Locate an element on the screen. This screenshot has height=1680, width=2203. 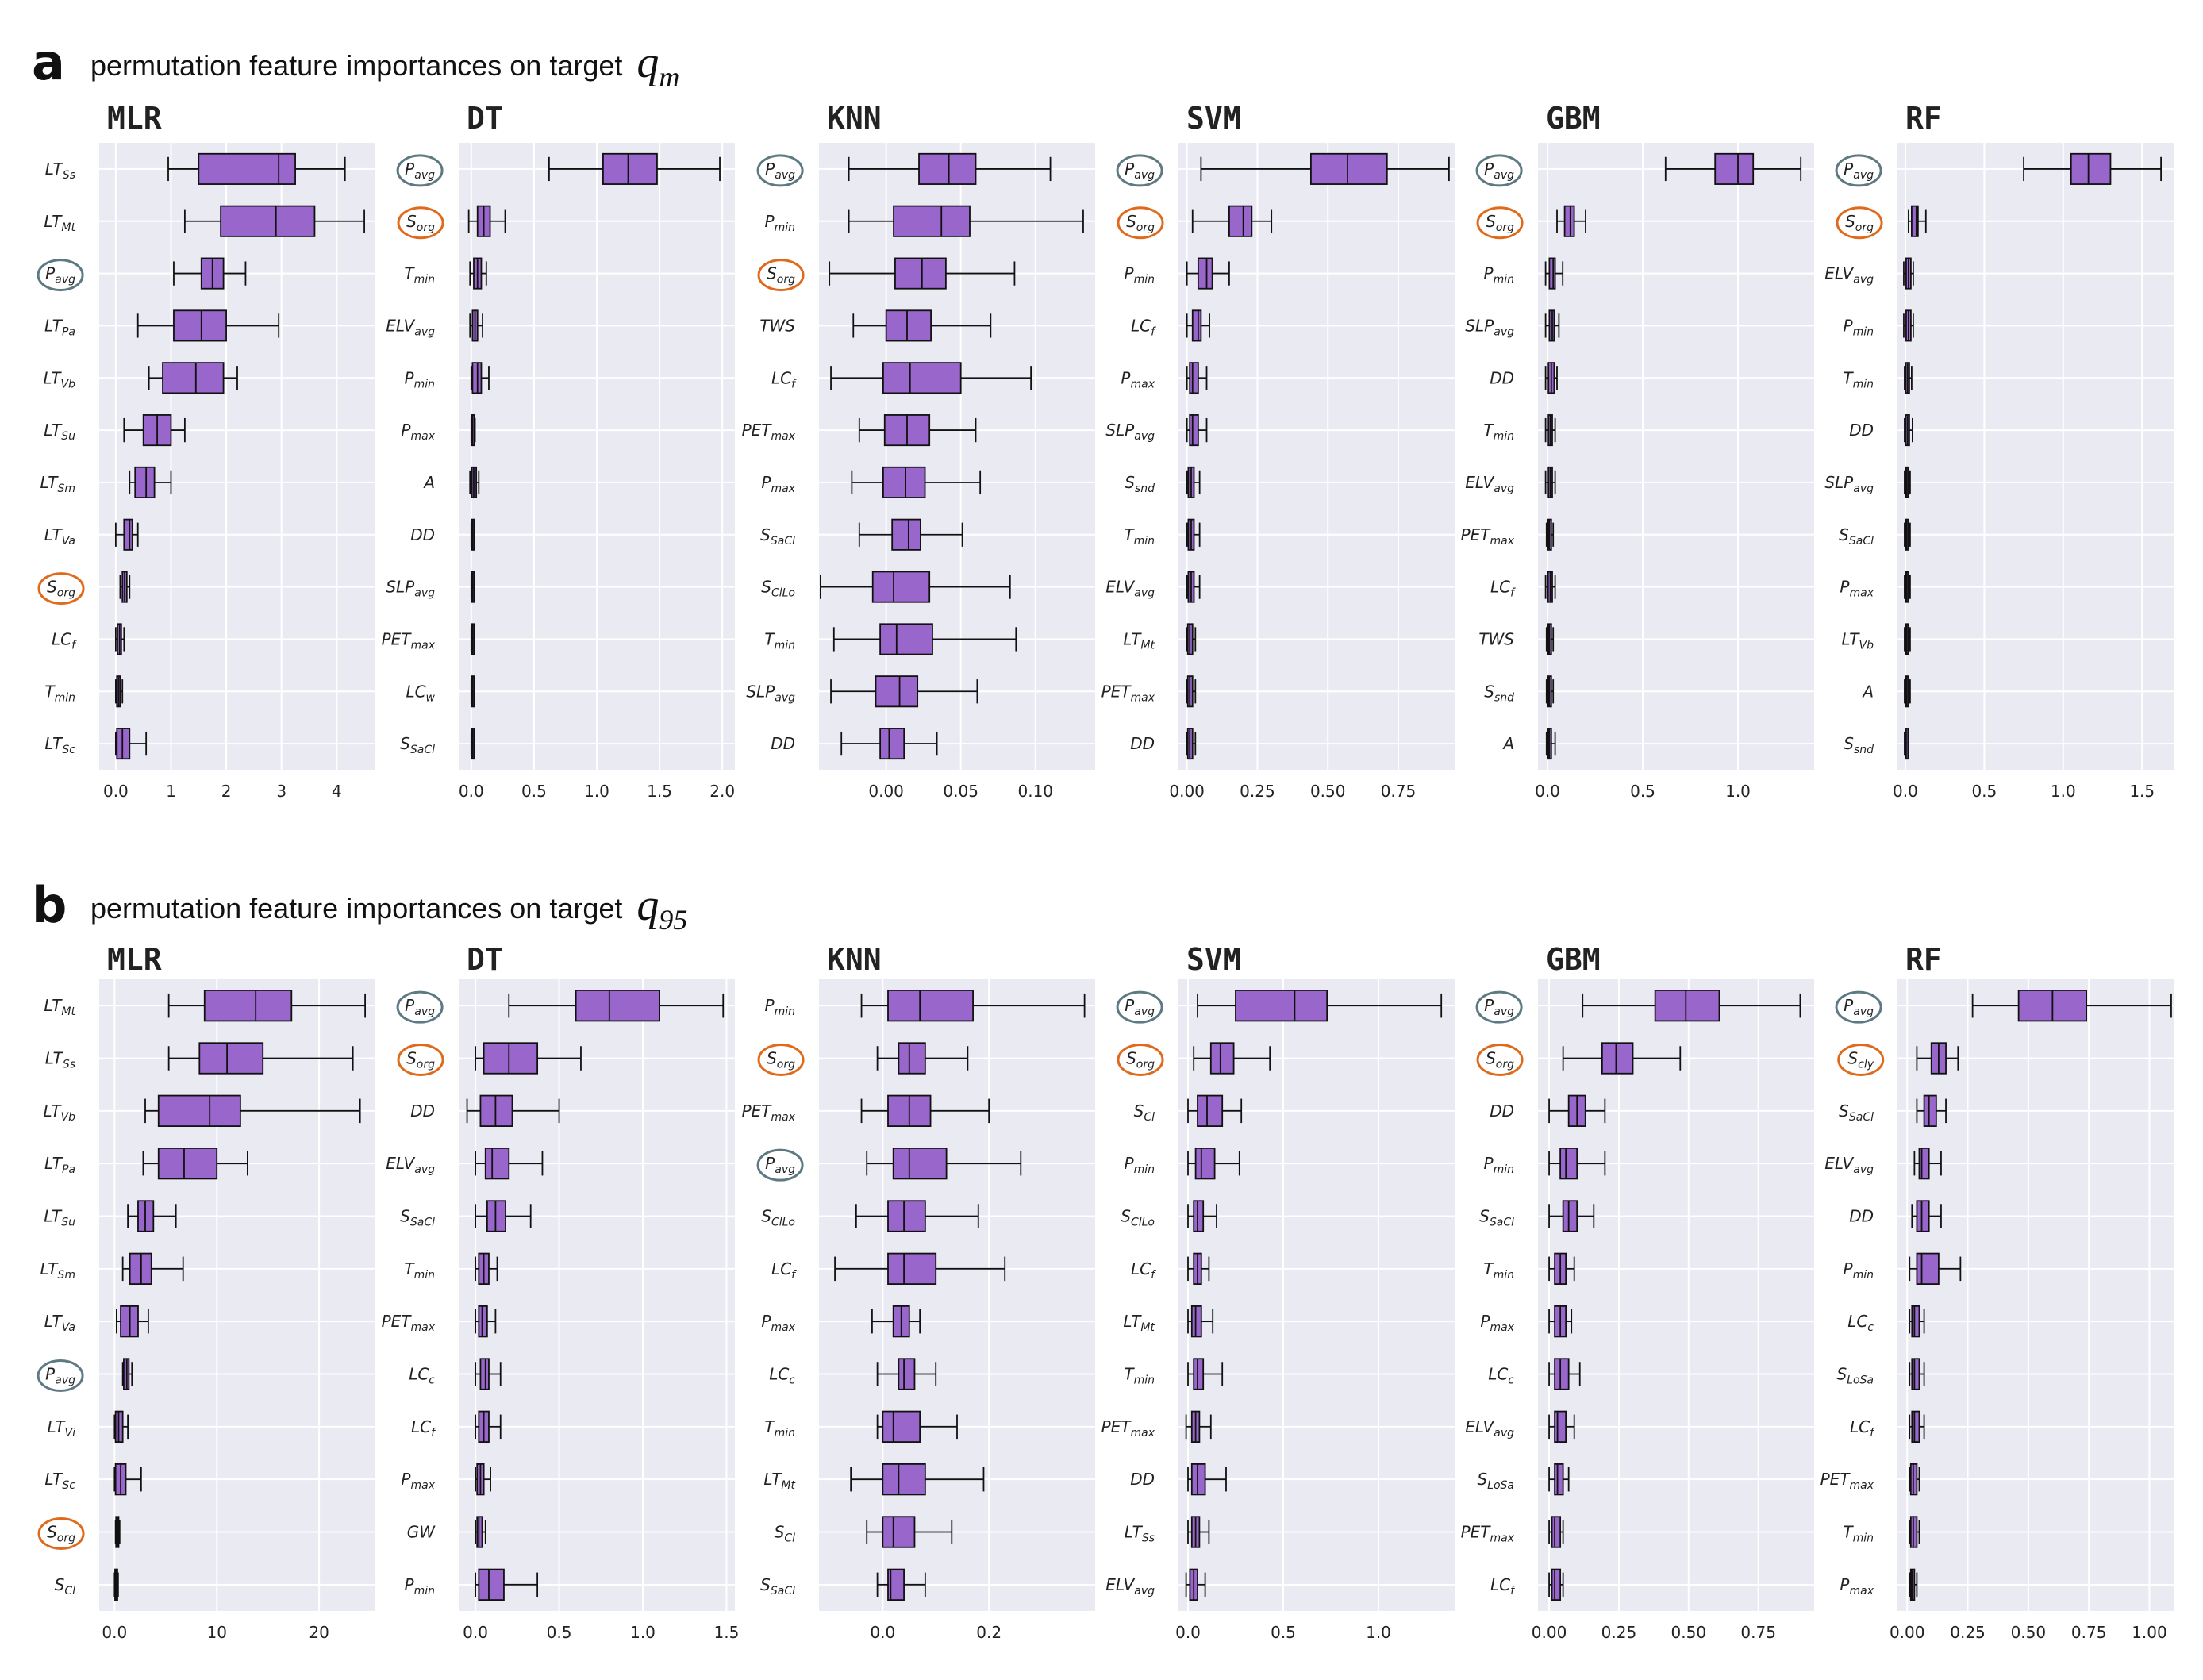
feature-name: PET is located at coordinates (1476, 1532).